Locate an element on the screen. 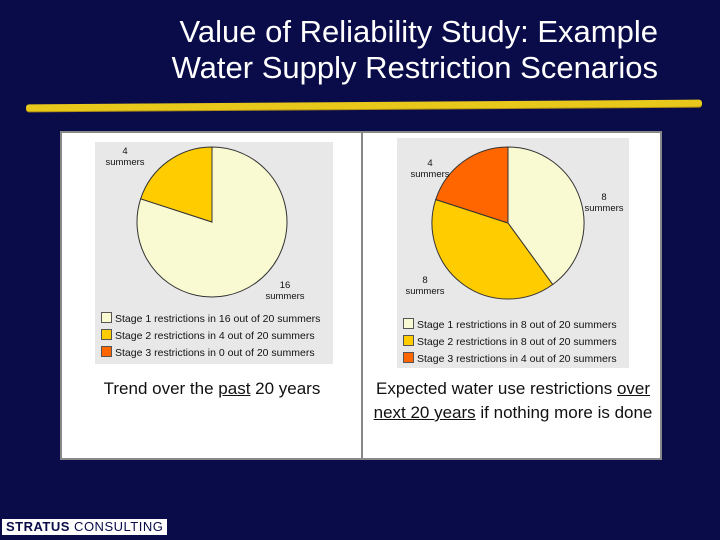  caption-emphasis: over next 20 years is located at coordinates (512, 400).